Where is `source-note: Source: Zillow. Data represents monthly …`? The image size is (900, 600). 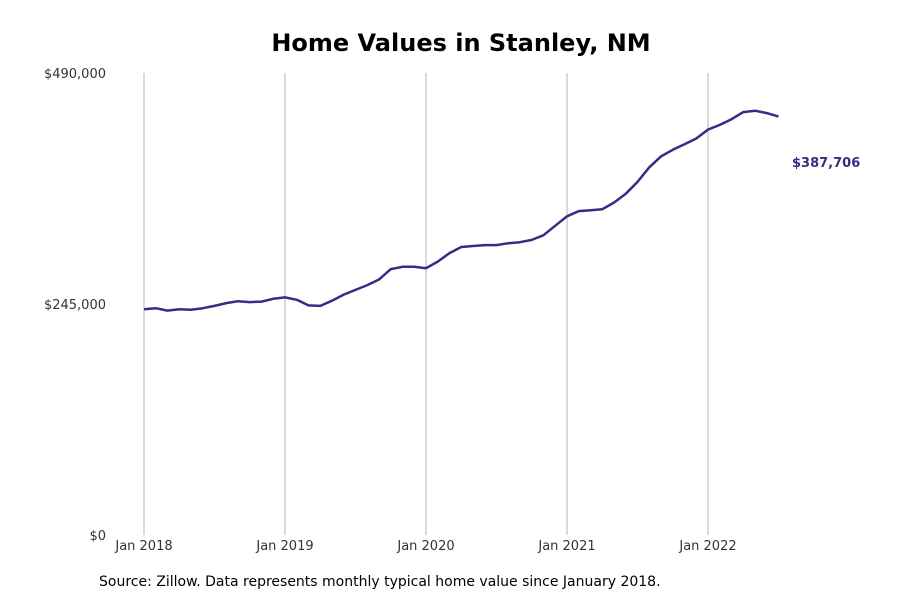 source-note: Source: Zillow. Data represents monthly … is located at coordinates (380, 582).